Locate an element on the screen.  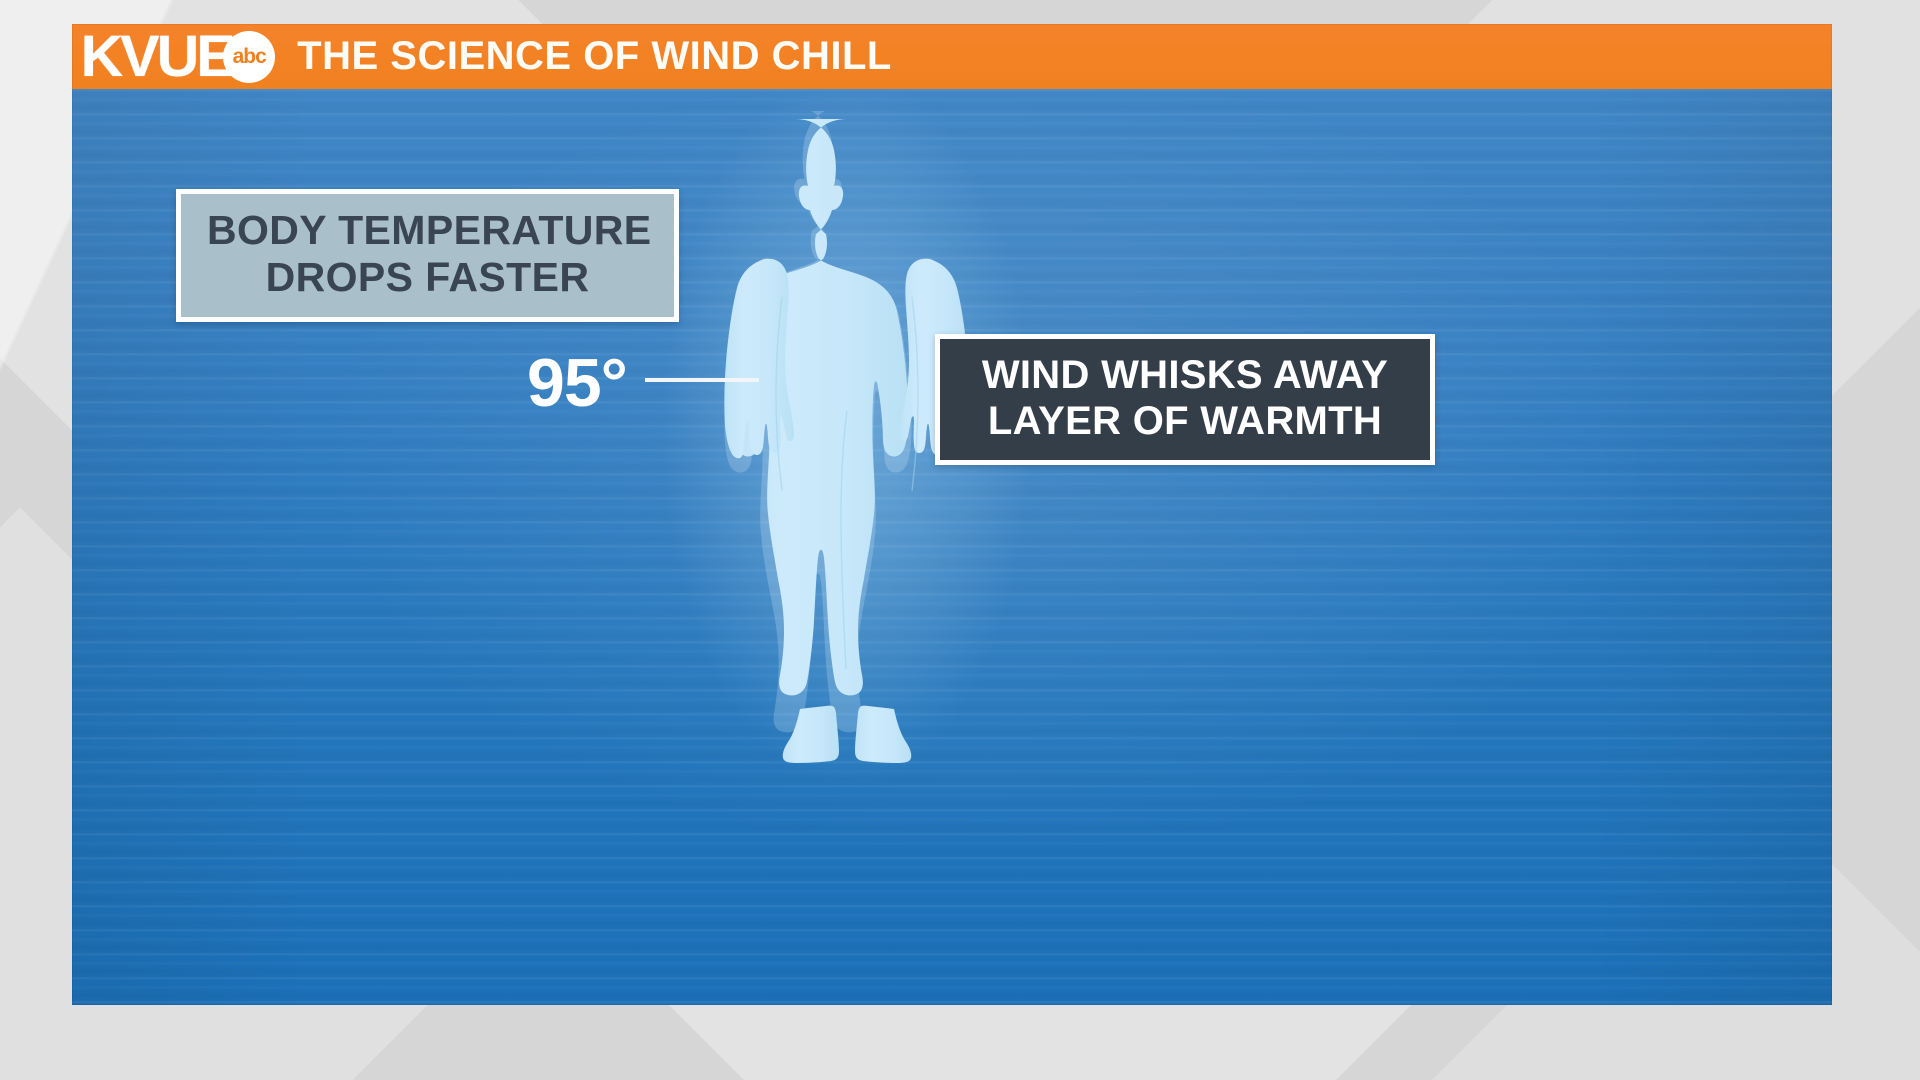
callout-wind-whisks: WIND WHISKS AWAY LAYER OF WARMTH is located at coordinates (1185, 399).